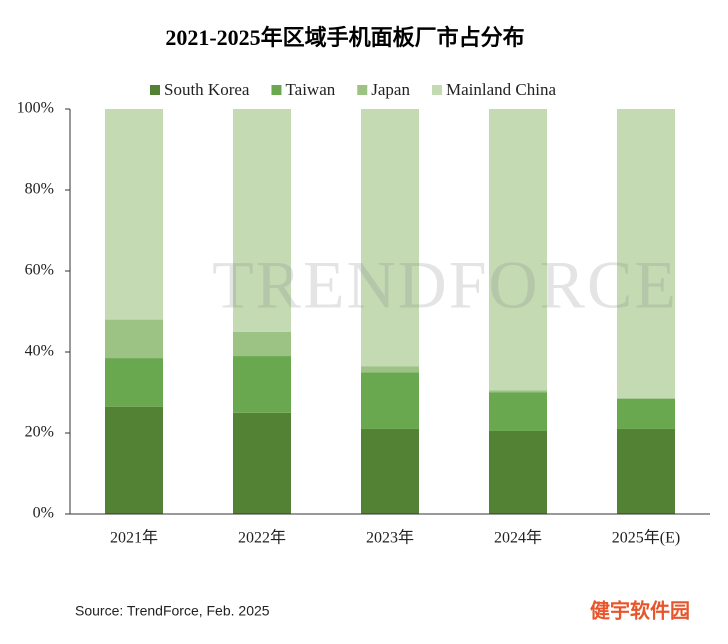  Describe the element at coordinates (39, 270) in the screenshot. I see `y-tick-label: 60%` at that location.